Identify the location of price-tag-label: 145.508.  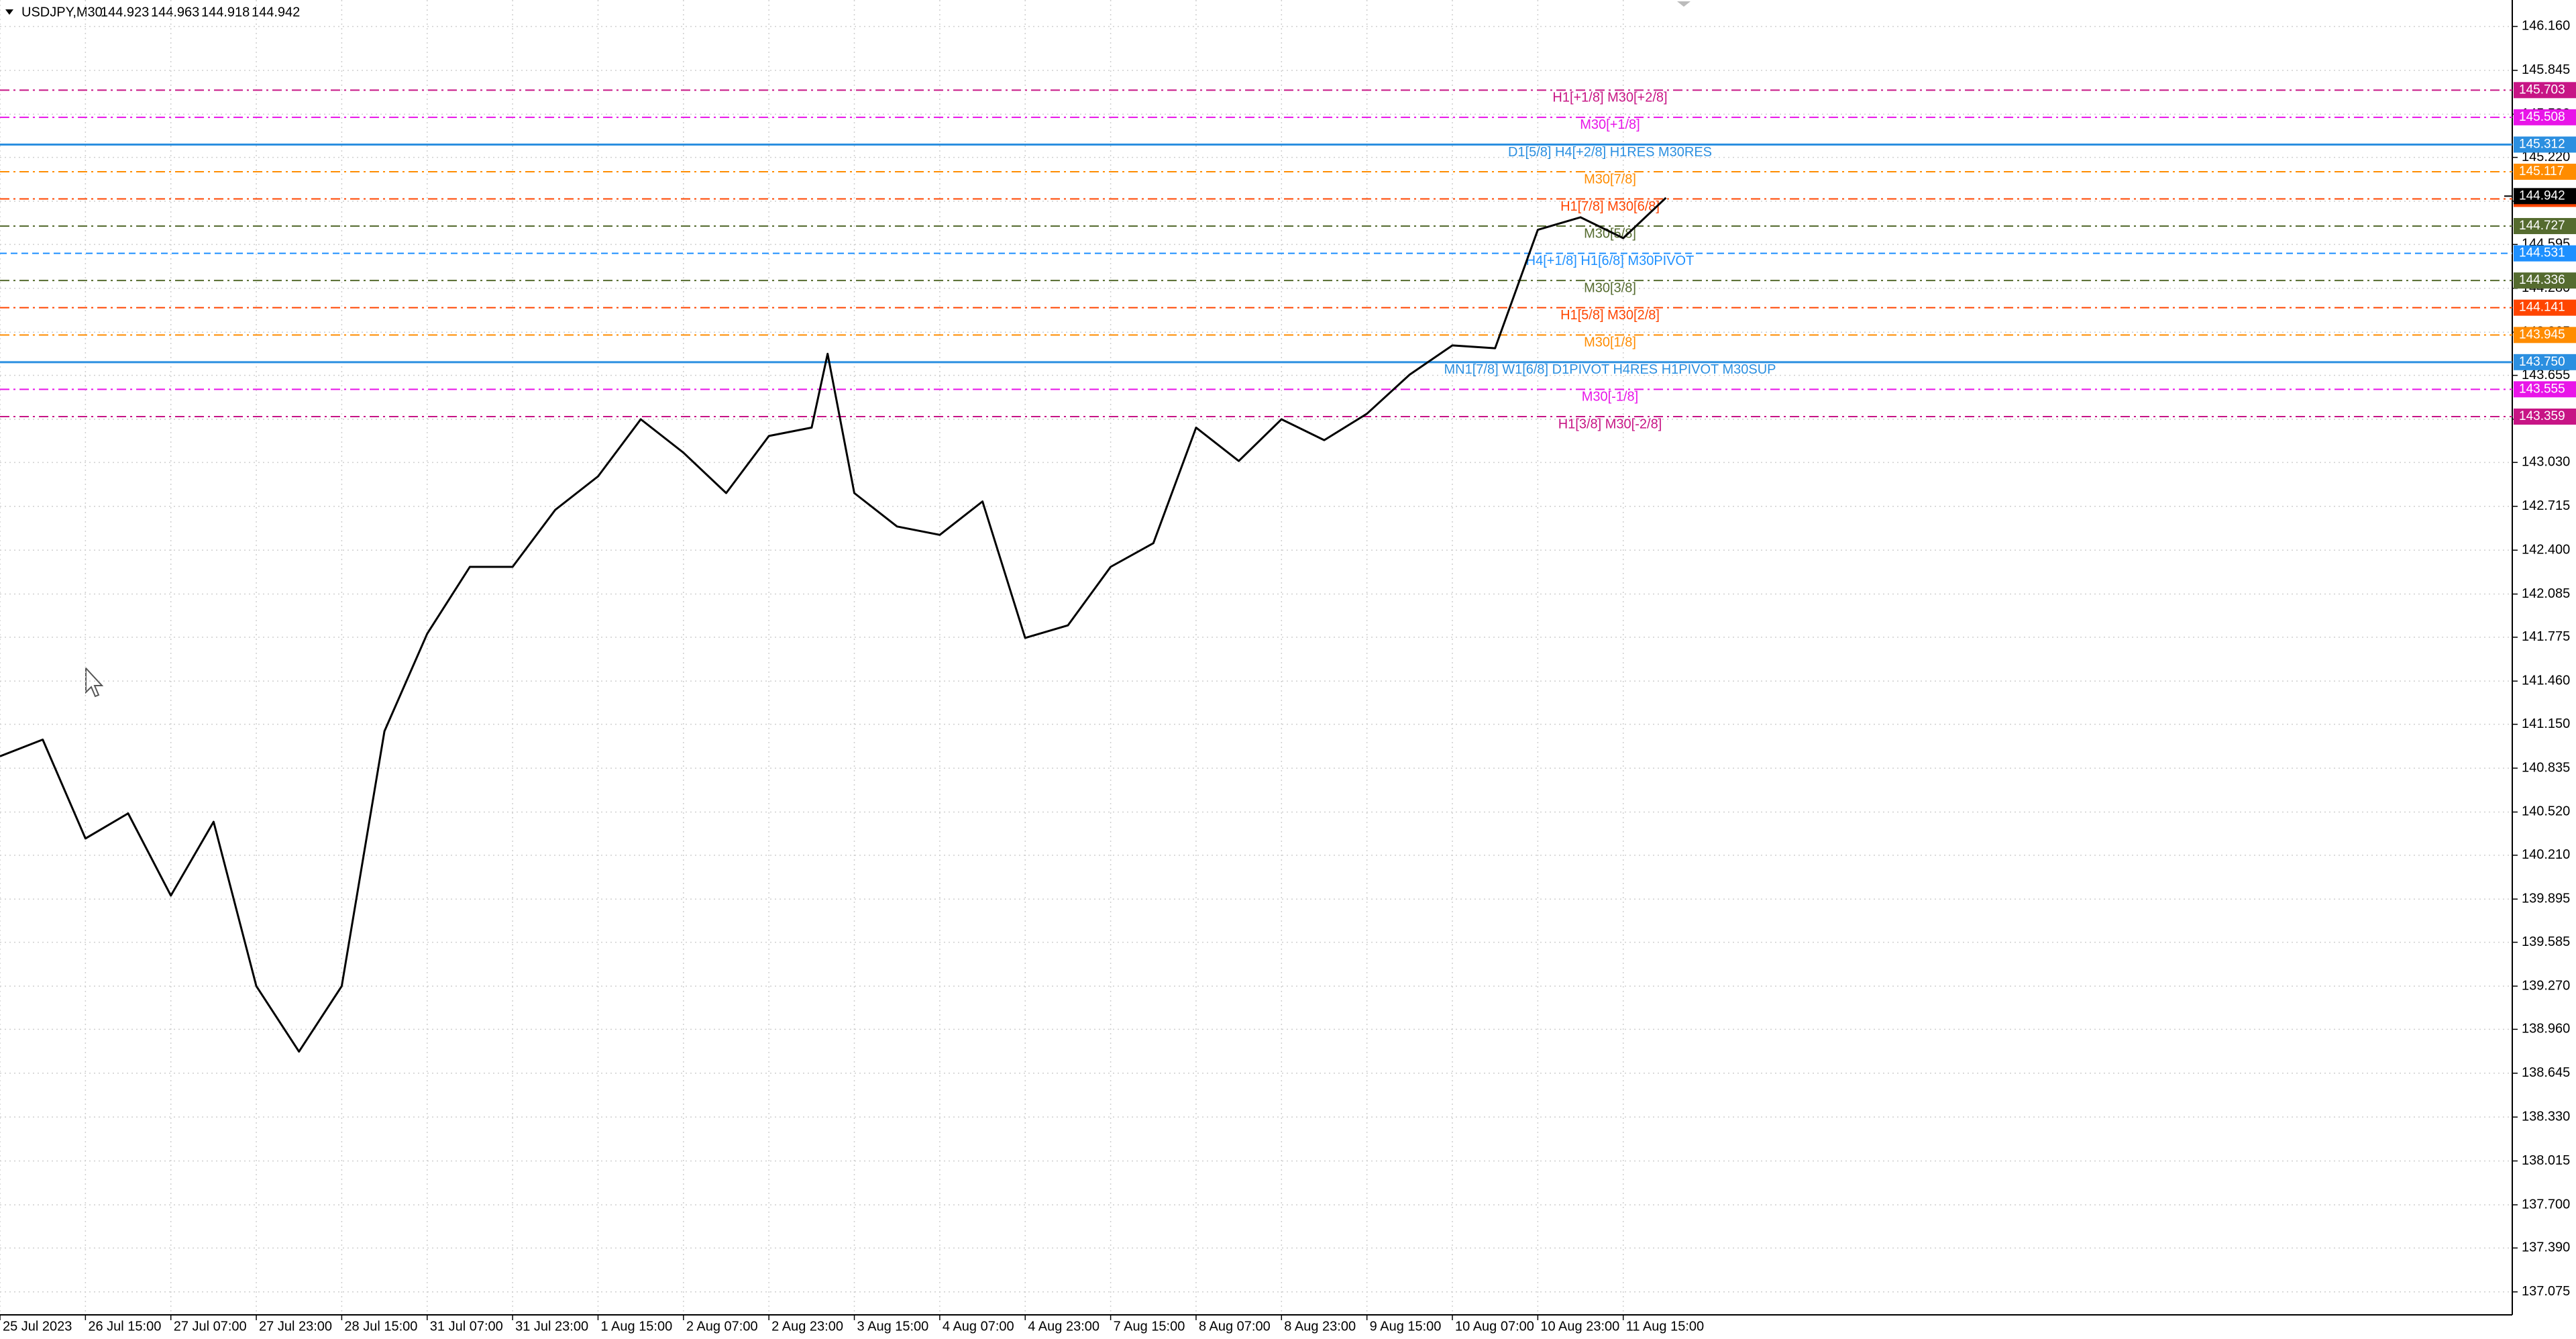
(2542, 117).